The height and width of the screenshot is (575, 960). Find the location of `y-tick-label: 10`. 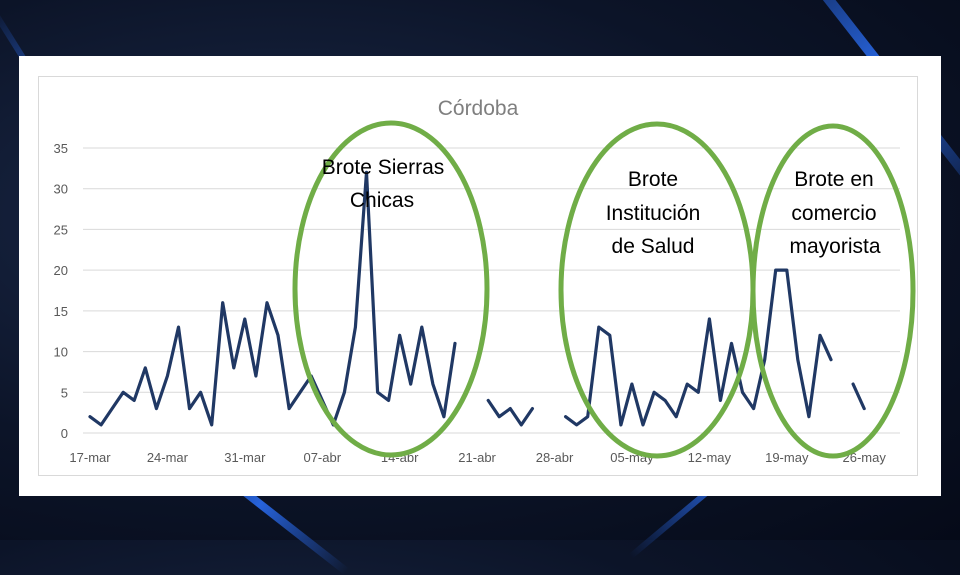

y-tick-label: 10 is located at coordinates (61, 352).